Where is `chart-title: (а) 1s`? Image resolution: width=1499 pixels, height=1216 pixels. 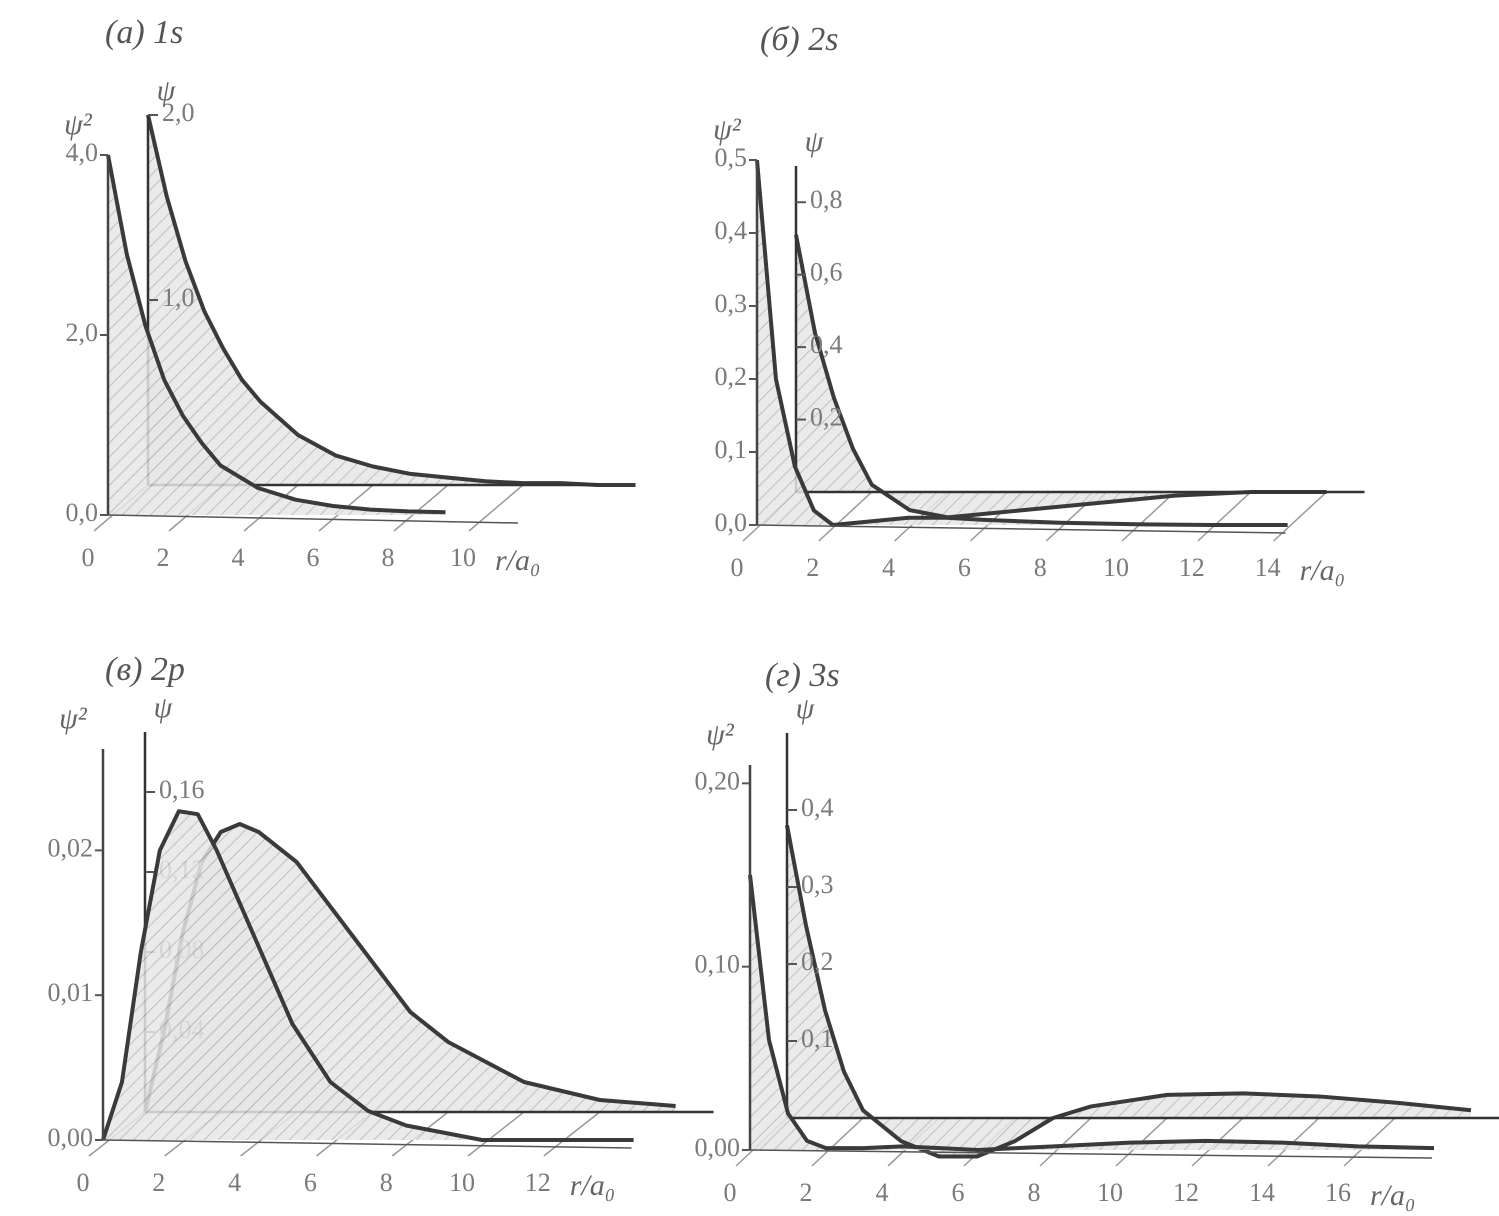 chart-title: (а) 1s is located at coordinates (144, 32).